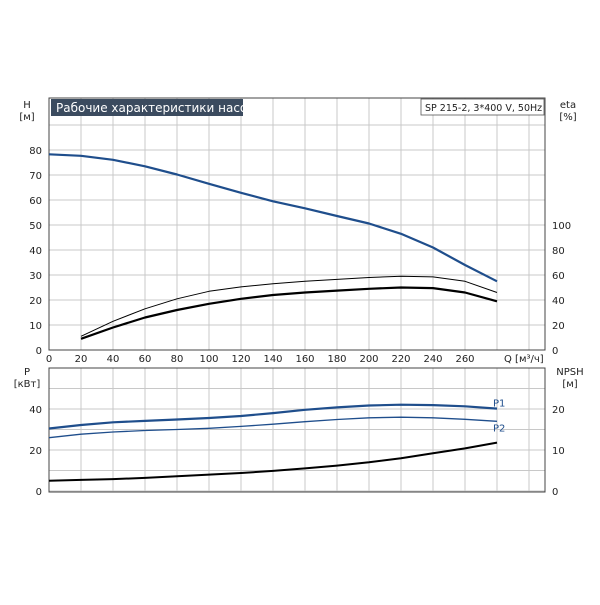  I want to click on chart-title-box, so click(147, 107).